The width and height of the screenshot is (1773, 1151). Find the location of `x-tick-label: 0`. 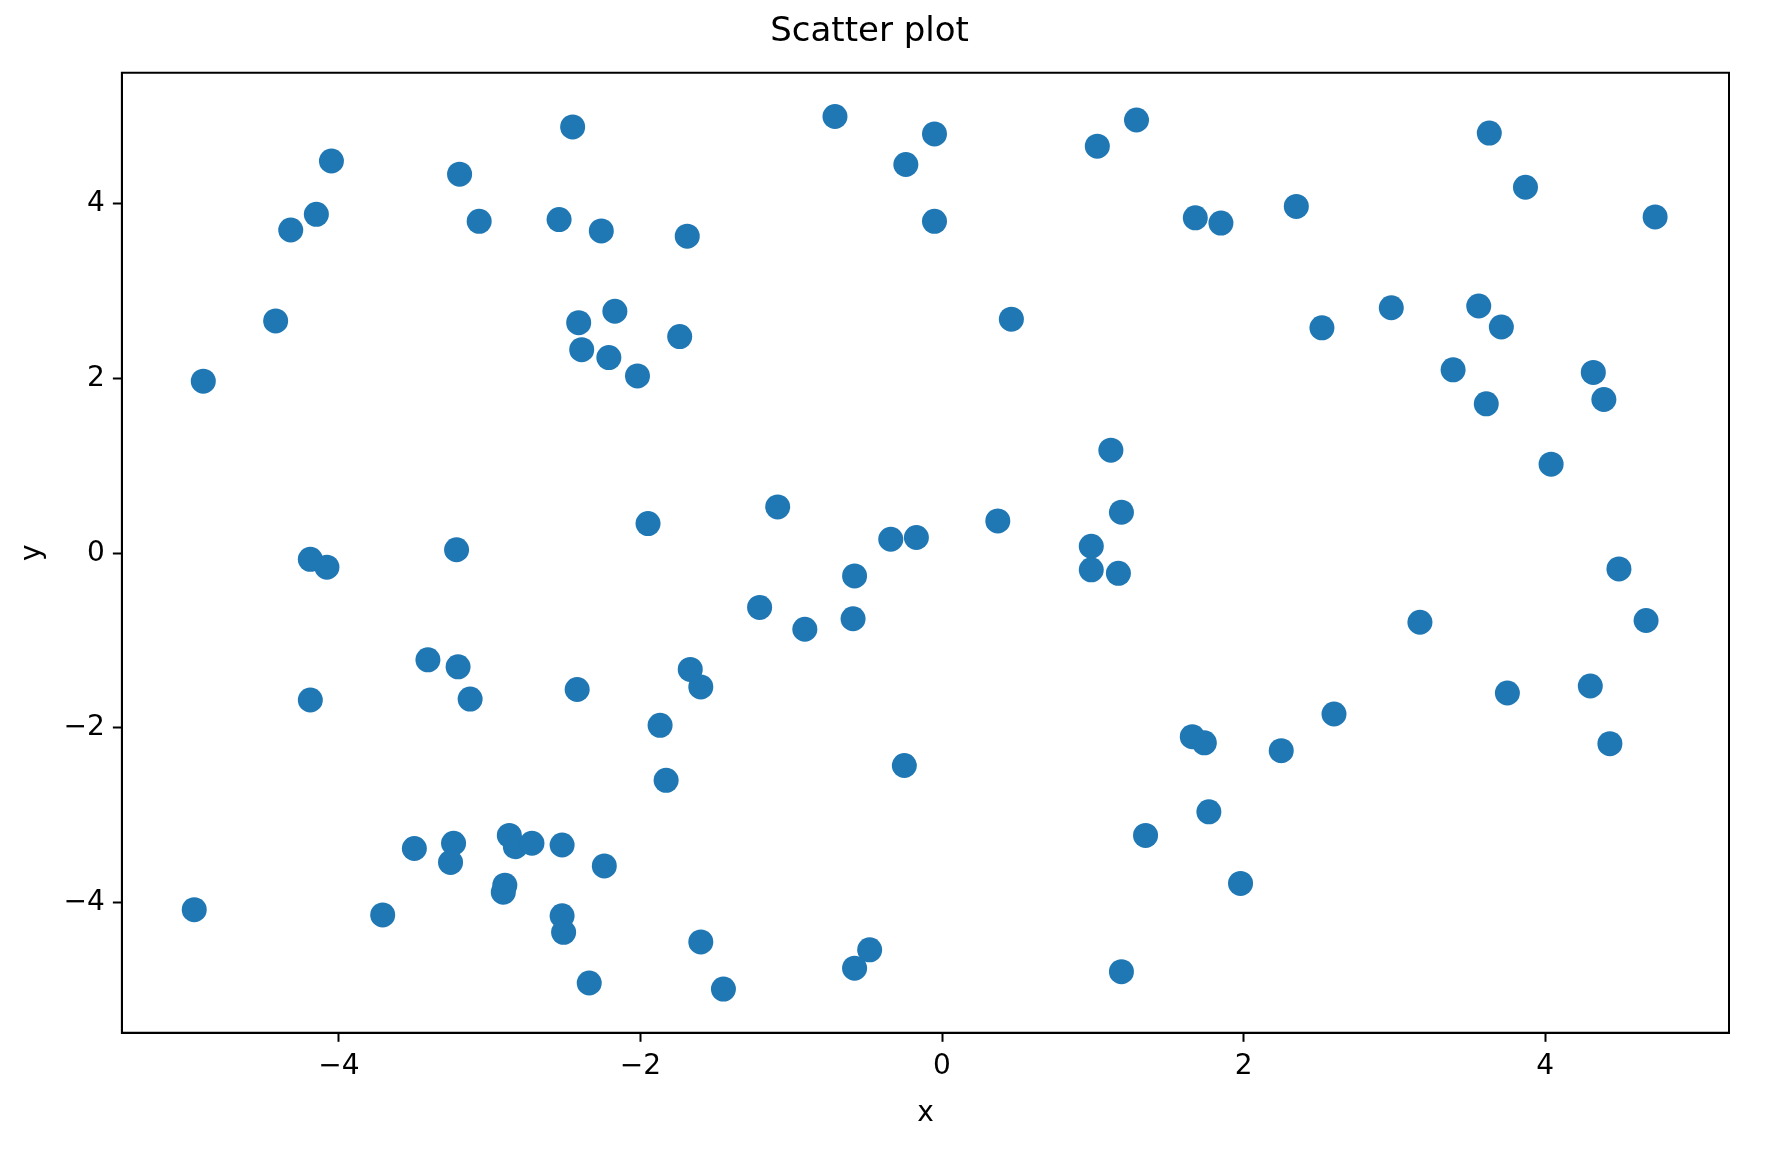

x-tick-label: 0 is located at coordinates (942, 1064).